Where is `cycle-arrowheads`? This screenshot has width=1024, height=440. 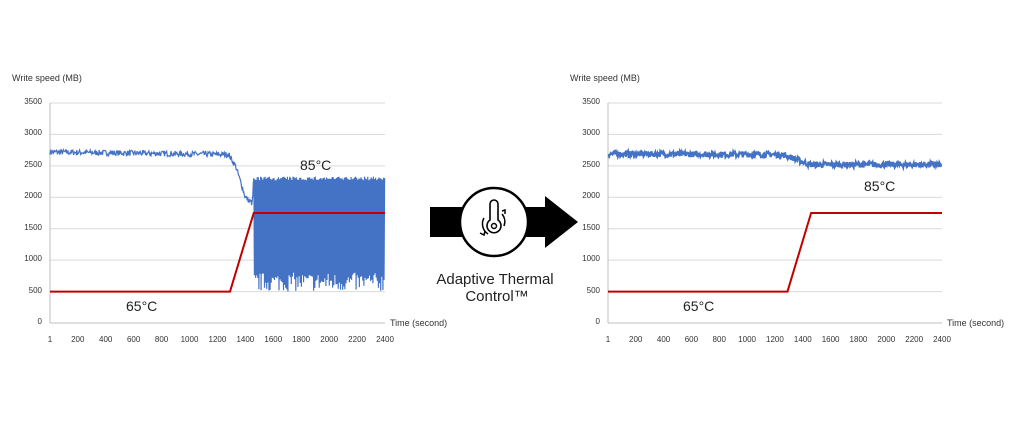
cycle-arrowheads is located at coordinates (492, 222).